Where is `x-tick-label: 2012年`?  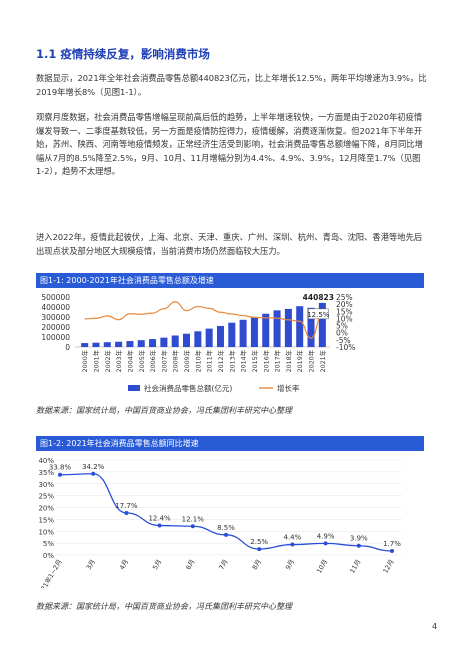 x-tick-label: 2012年 is located at coordinates (220, 361).